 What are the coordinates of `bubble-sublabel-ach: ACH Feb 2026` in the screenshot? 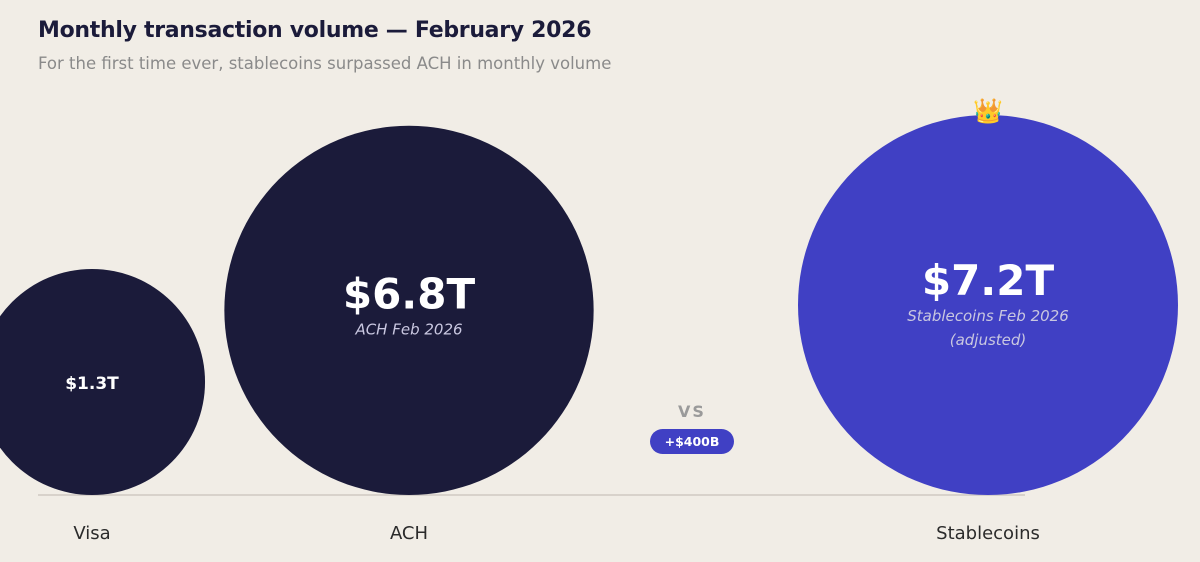 It's located at (408, 329).